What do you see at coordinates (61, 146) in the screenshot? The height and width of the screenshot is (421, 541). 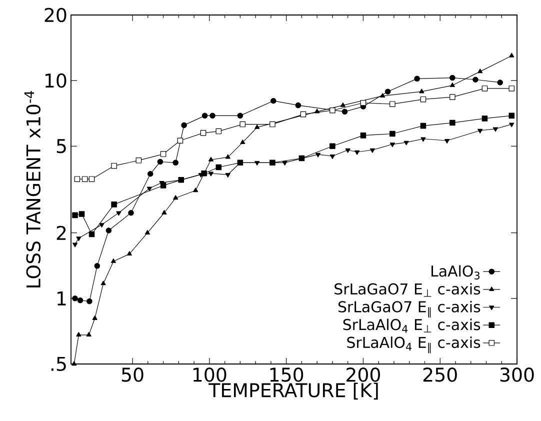 I see `y-tick-label: 5` at bounding box center [61, 146].